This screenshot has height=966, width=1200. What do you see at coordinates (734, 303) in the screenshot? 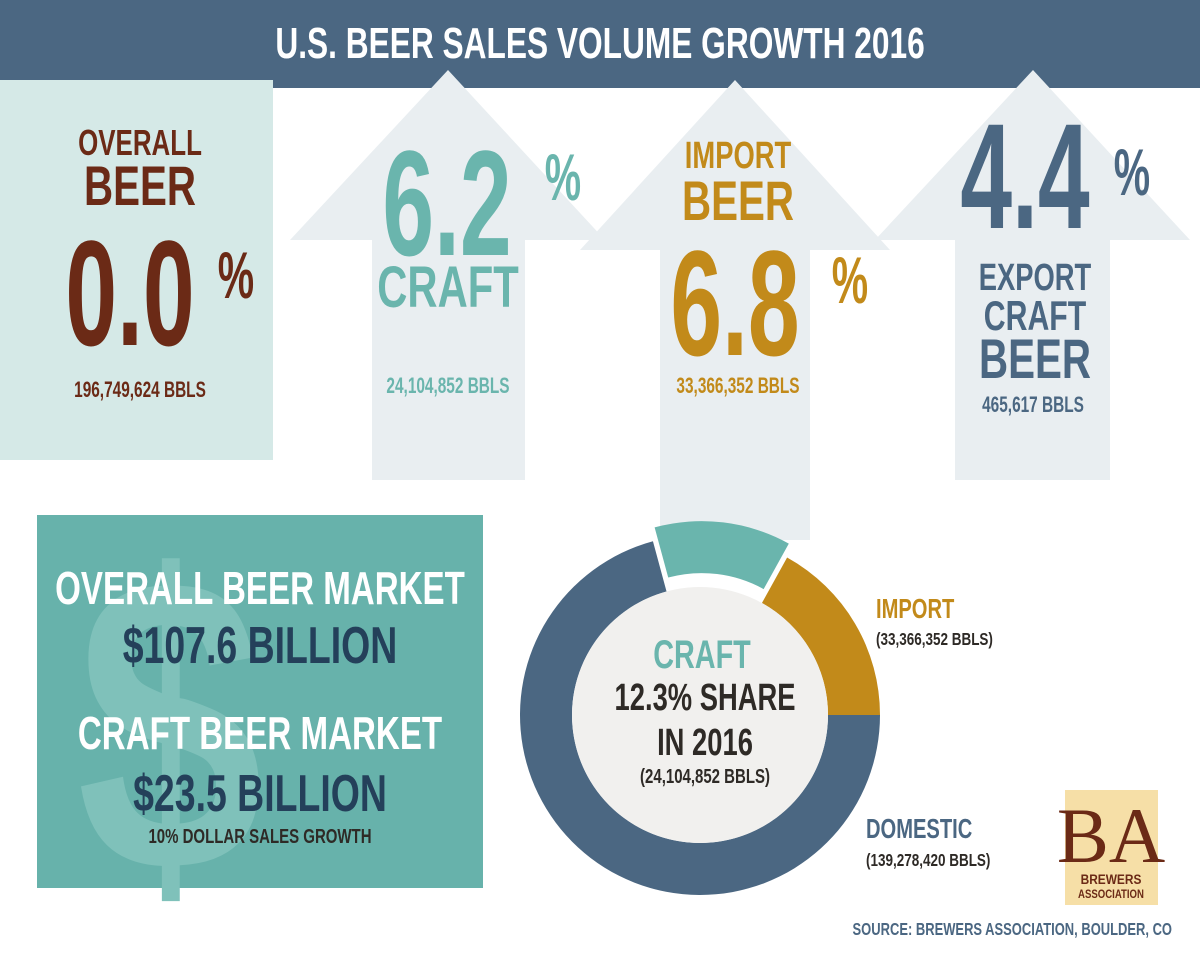
I see `stat-value: 6.8` at bounding box center [734, 303].